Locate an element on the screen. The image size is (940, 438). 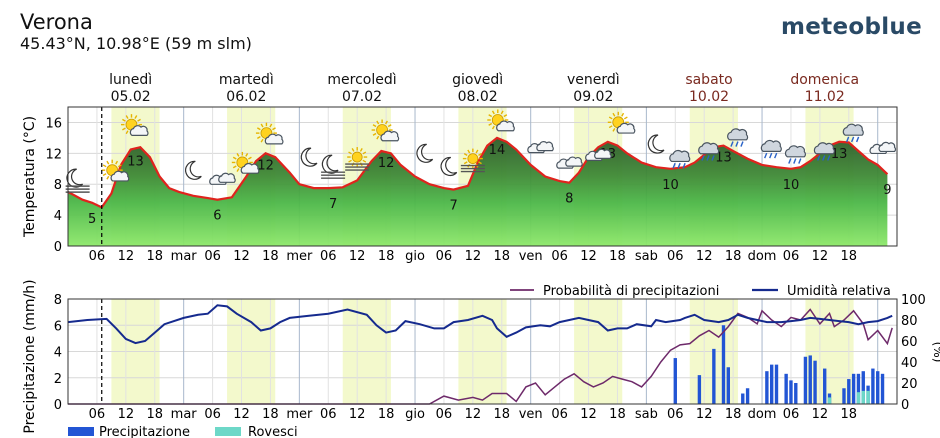
day-name-label: martedì is located at coordinates (246, 80).